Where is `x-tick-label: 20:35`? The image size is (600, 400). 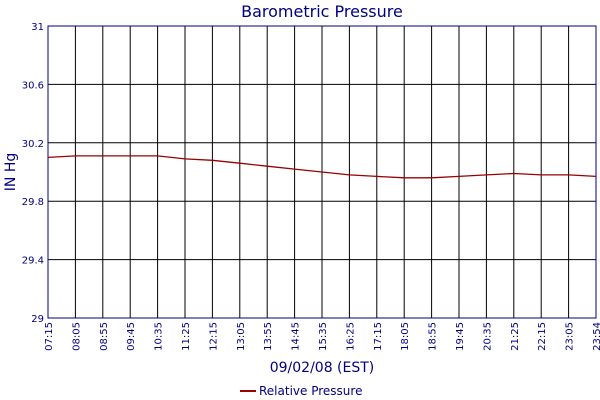
x-tick-label: 20:35 is located at coordinates (487, 336).